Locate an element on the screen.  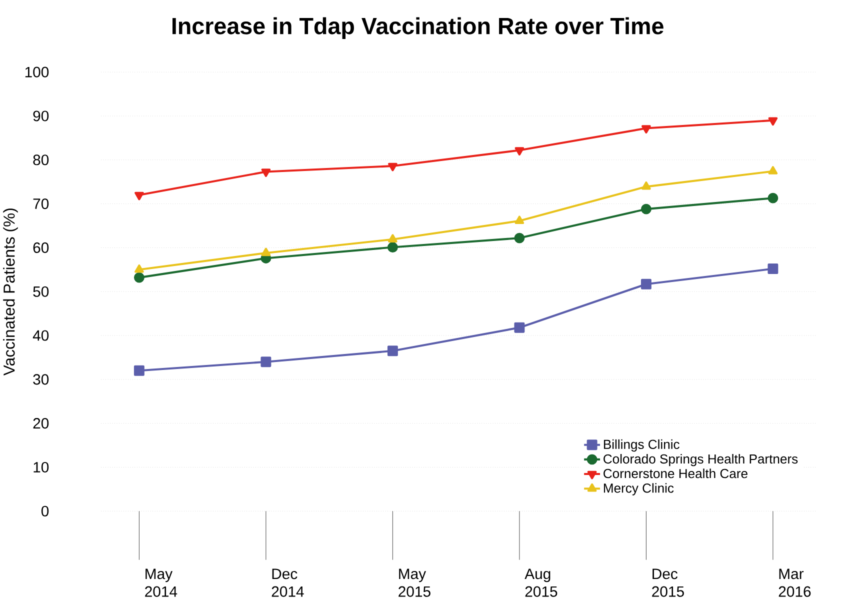
legend-label: Mercy Clinic is located at coordinates (639, 489).